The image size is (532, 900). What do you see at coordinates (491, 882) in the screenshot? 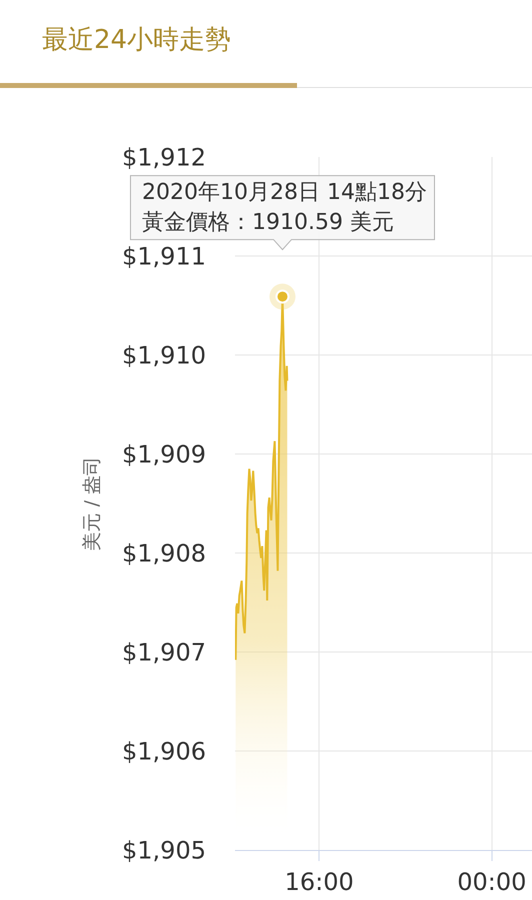
I see `x-tick-label: 00:00` at bounding box center [491, 882].